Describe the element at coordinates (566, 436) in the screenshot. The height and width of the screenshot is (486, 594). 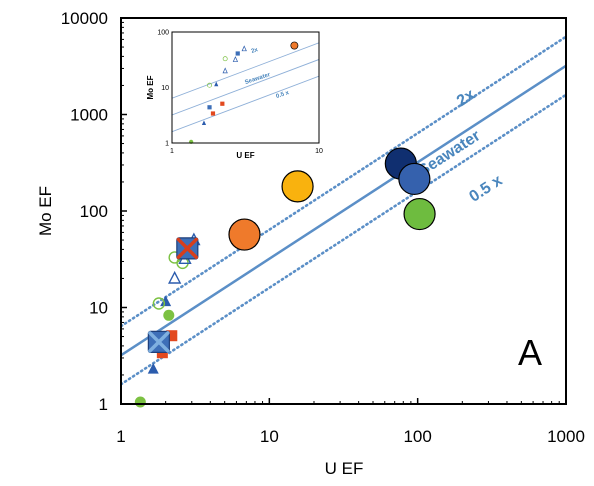
I see `x-tick-label: 1000` at that location.